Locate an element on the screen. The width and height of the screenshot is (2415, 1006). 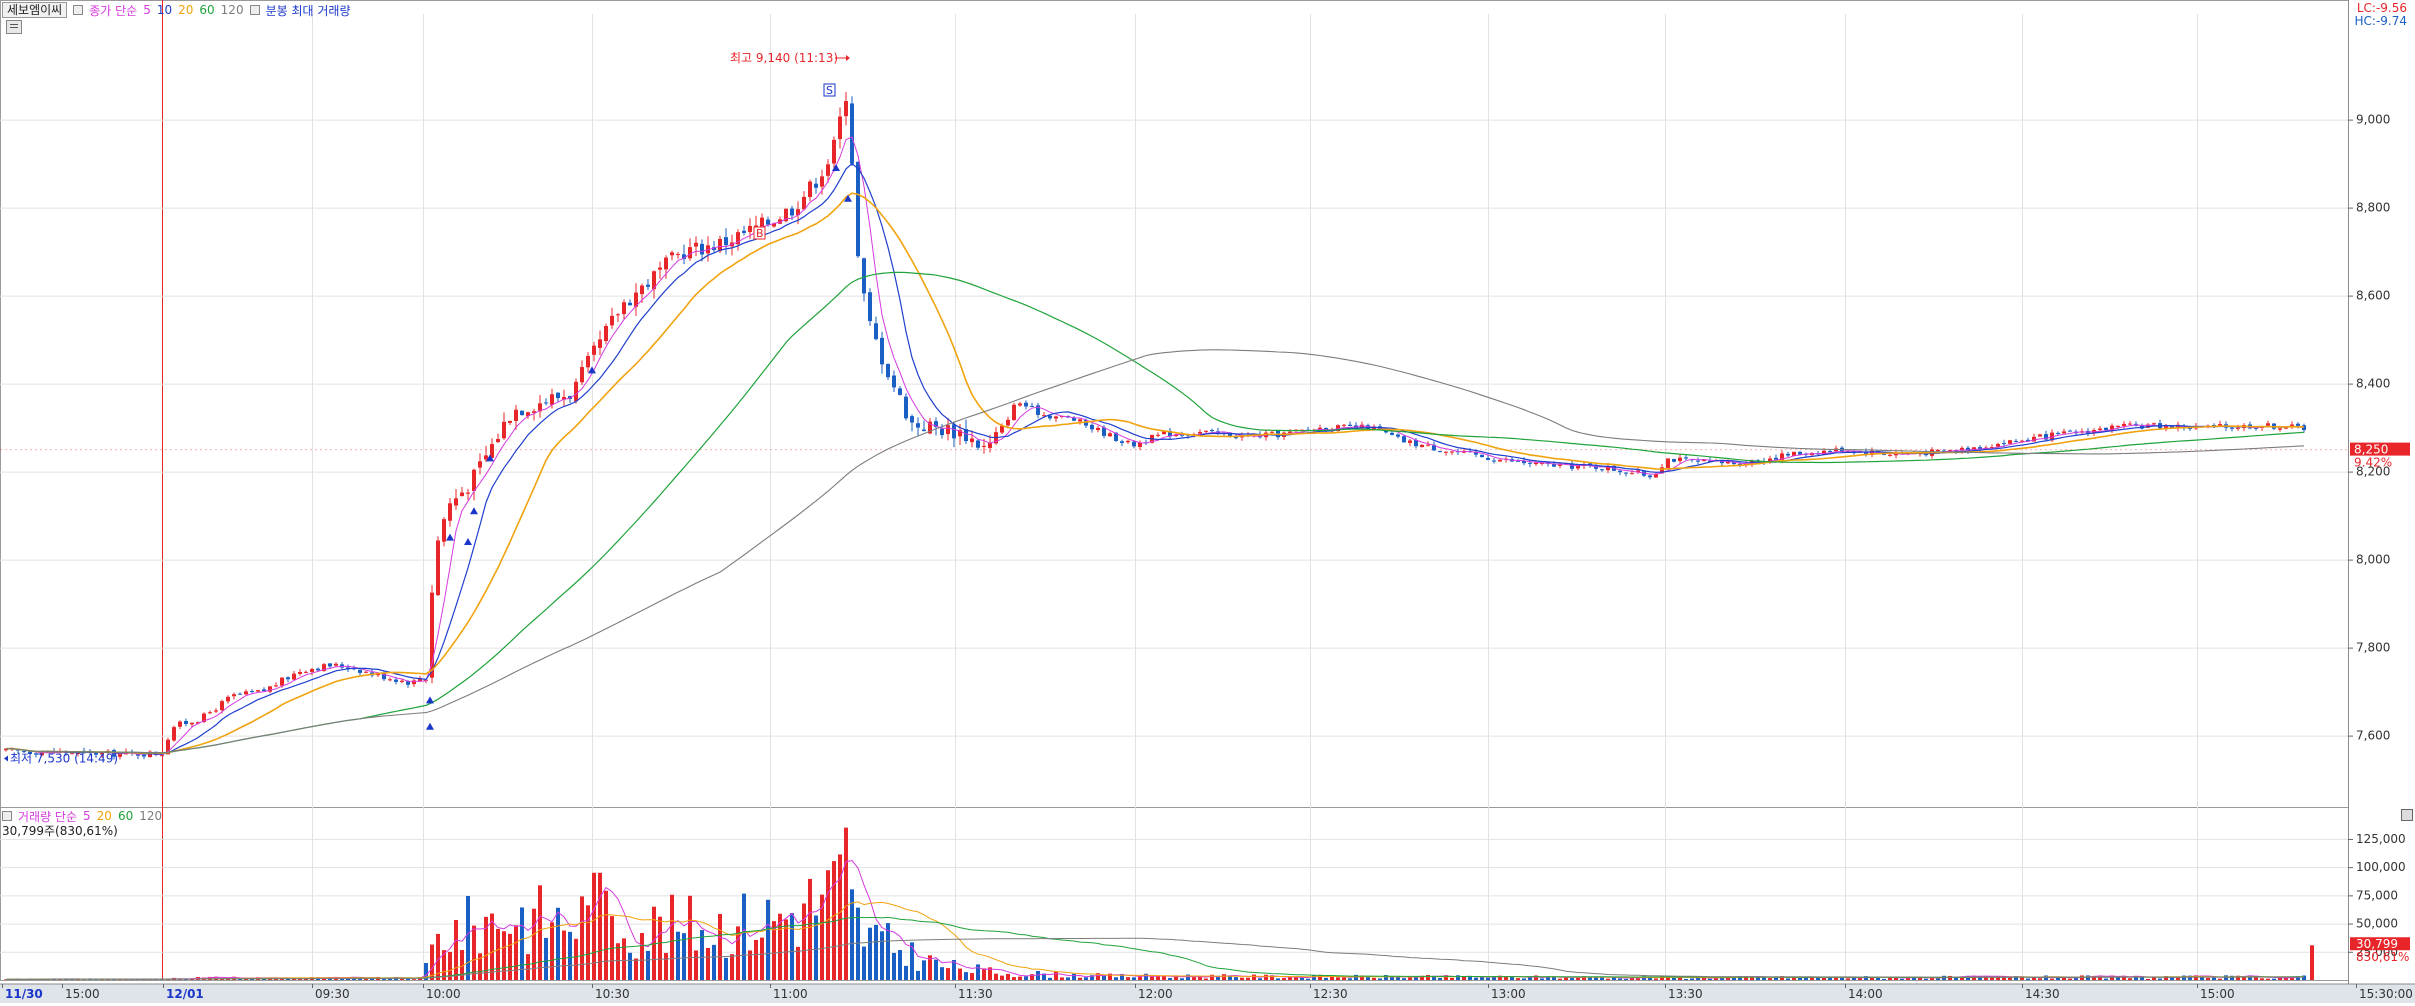
legend-box is located at coordinates (78, 10).